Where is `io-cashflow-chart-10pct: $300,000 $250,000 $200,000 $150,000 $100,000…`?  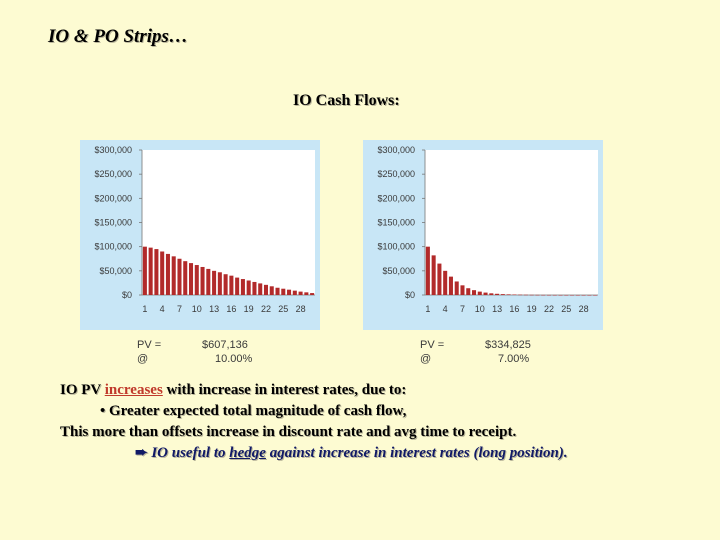 io-cashflow-chart-10pct: $300,000 $250,000 $200,000 $150,000 $100,000… is located at coordinates (204, 229).